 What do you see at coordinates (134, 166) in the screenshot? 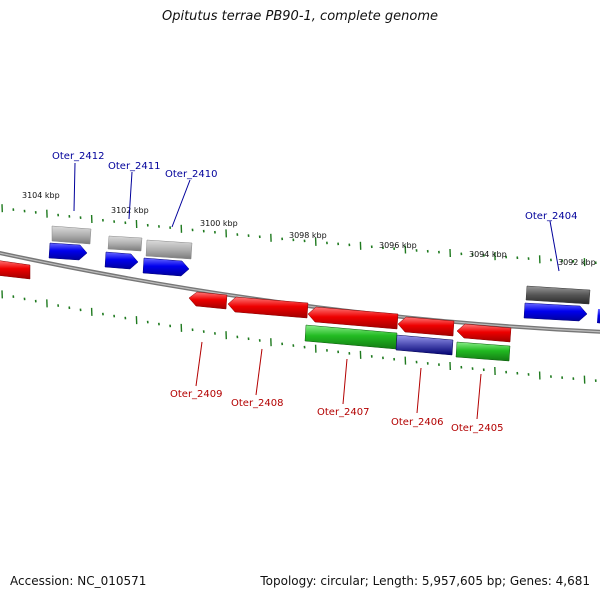
I see `label-Oter_2411: Oter_2411` at bounding box center [134, 166].